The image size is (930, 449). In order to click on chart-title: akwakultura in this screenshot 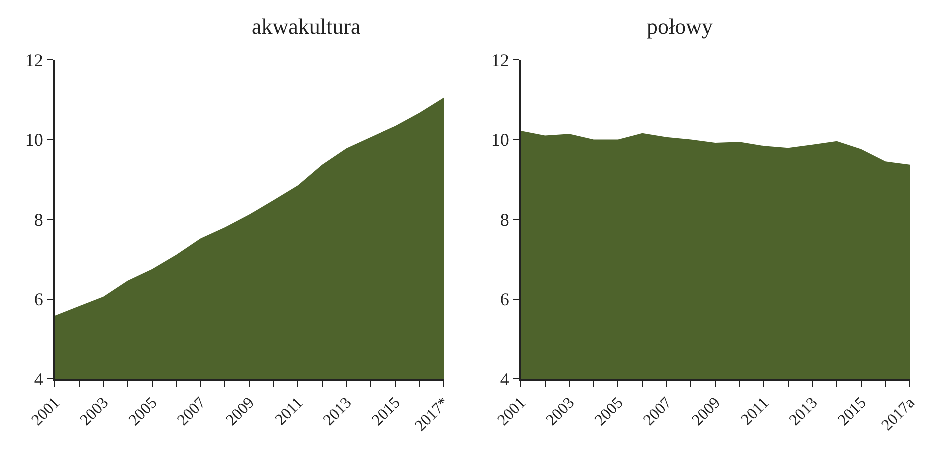, I will do `click(306, 26)`.